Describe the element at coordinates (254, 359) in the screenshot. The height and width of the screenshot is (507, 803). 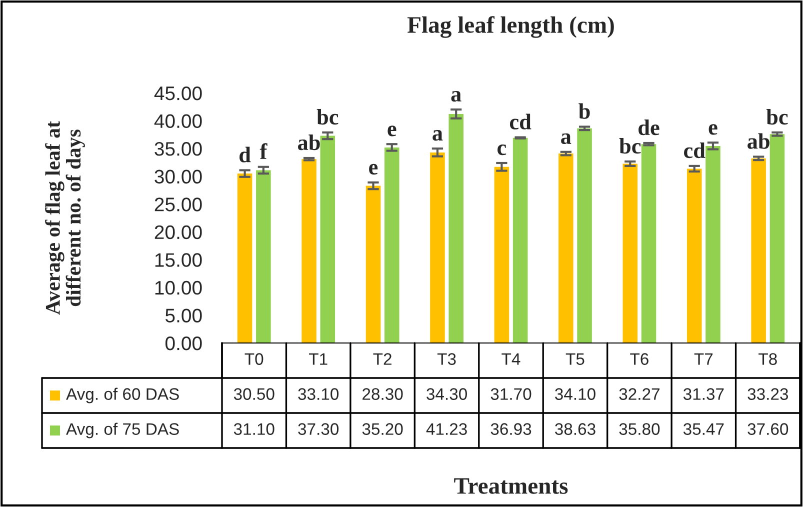
I see `x-tick-label: T0` at that location.